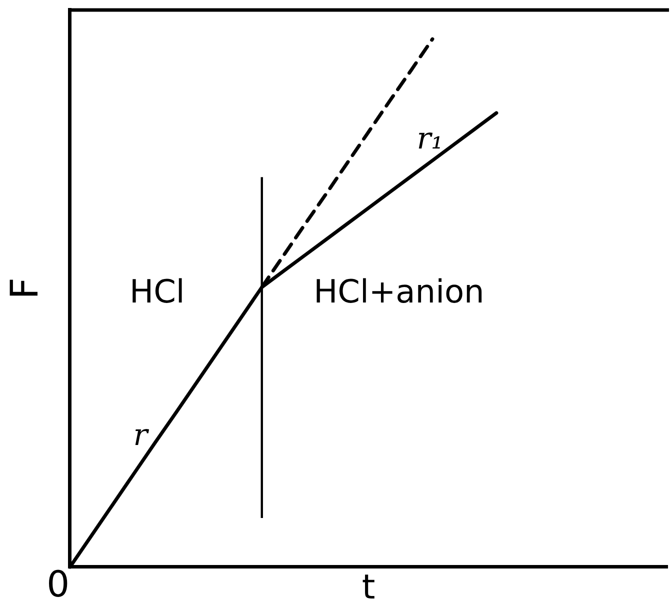 The width and height of the screenshot is (672, 610). I want to click on annotation: HCl+anion, so click(399, 291).